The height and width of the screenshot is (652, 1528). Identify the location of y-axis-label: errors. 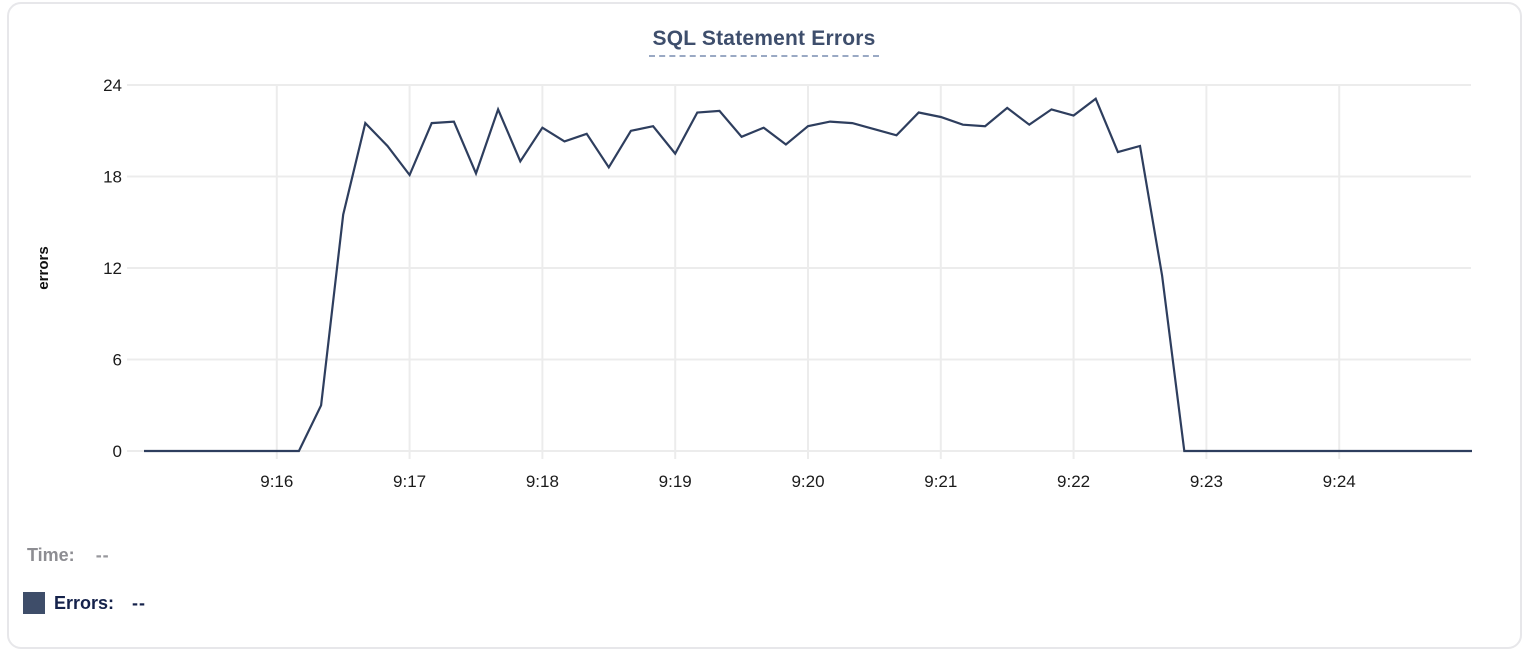
(43, 267).